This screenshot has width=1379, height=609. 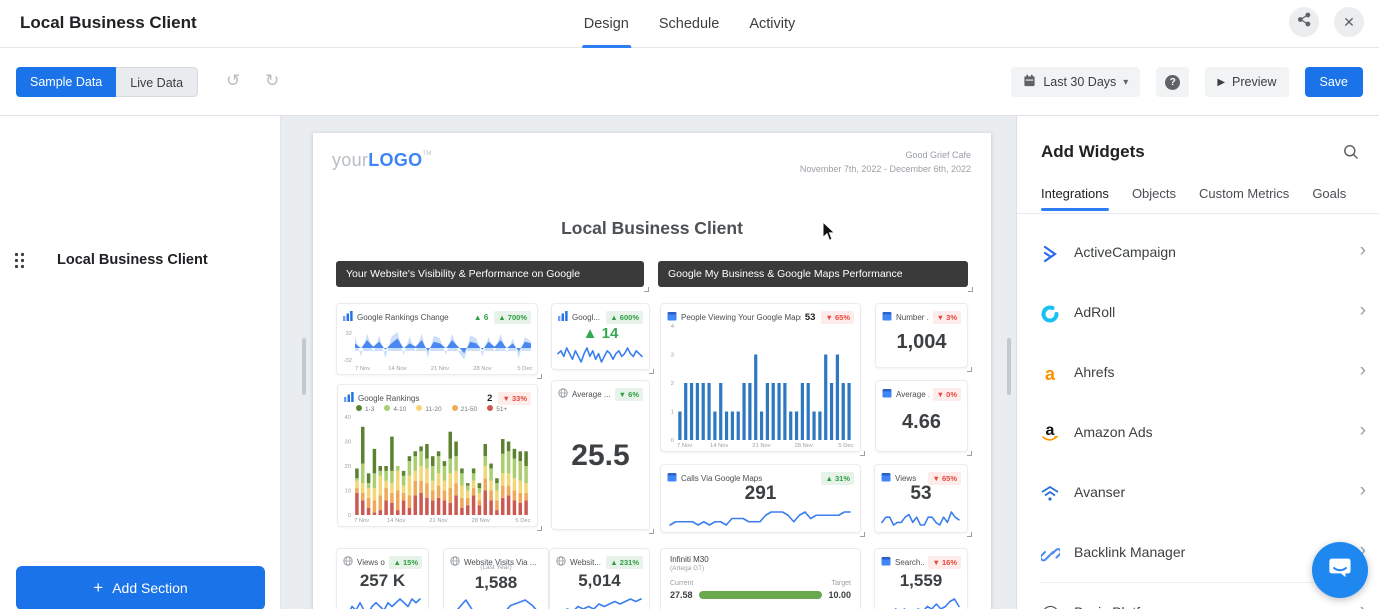 What do you see at coordinates (66, 82) in the screenshot?
I see `sample-data-button: Sample Data` at bounding box center [66, 82].